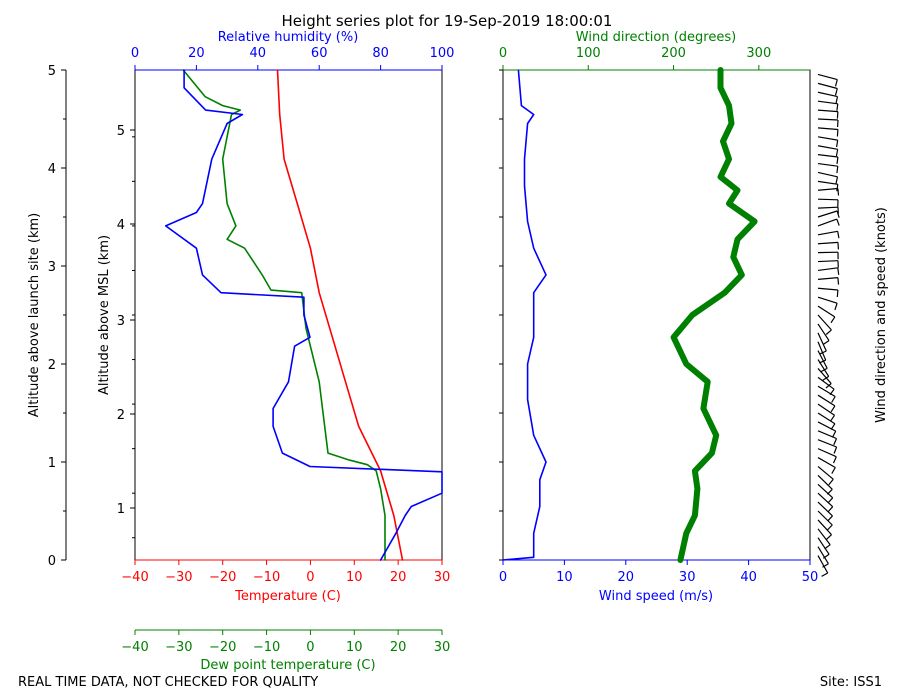 The image size is (900, 700). Describe the element at coordinates (354, 647) in the screenshot. I see `dew-tick-label: 10` at that location.